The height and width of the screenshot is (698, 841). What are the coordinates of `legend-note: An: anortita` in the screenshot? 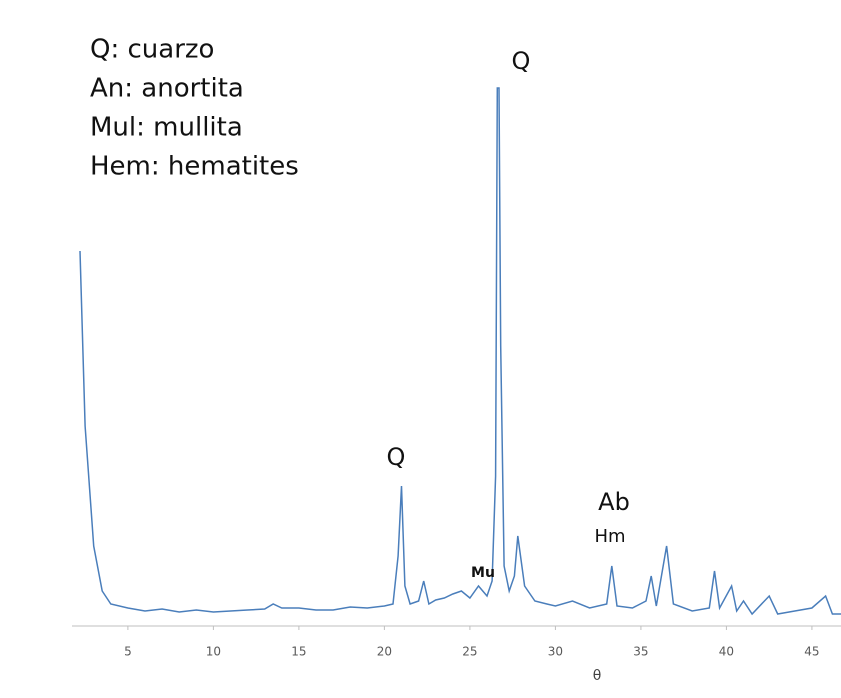 It's located at (167, 89).